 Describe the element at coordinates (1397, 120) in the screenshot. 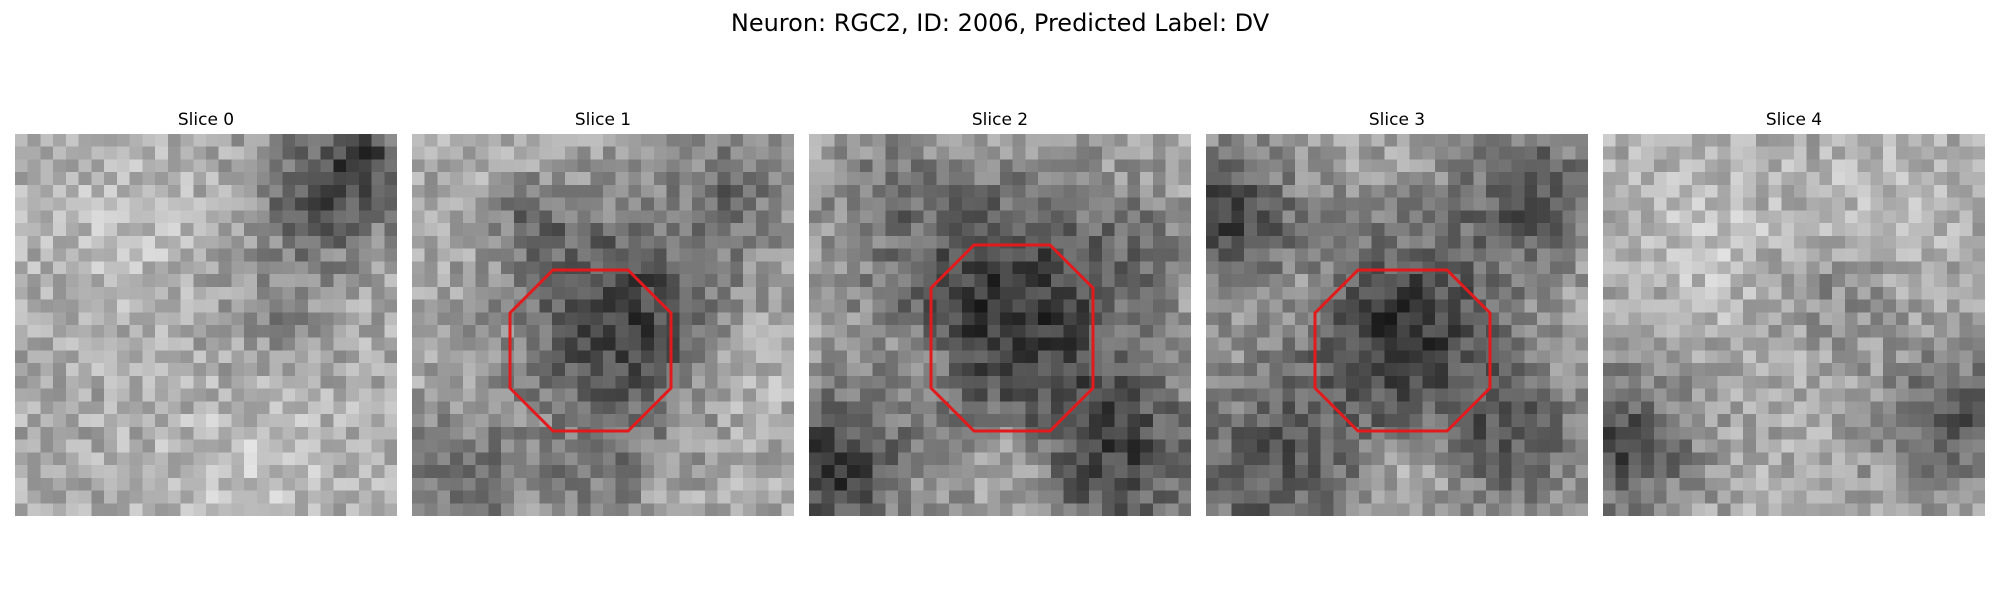

I see `slice-title-3: Slice 3` at that location.